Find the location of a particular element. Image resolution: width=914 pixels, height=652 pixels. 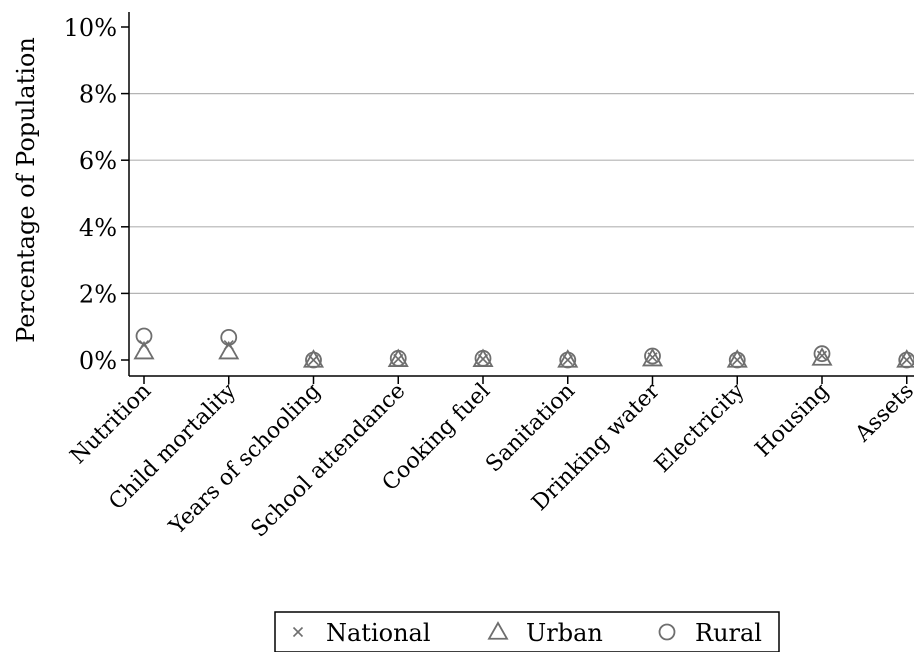

legend-urban-label: Urban is located at coordinates (564, 633).